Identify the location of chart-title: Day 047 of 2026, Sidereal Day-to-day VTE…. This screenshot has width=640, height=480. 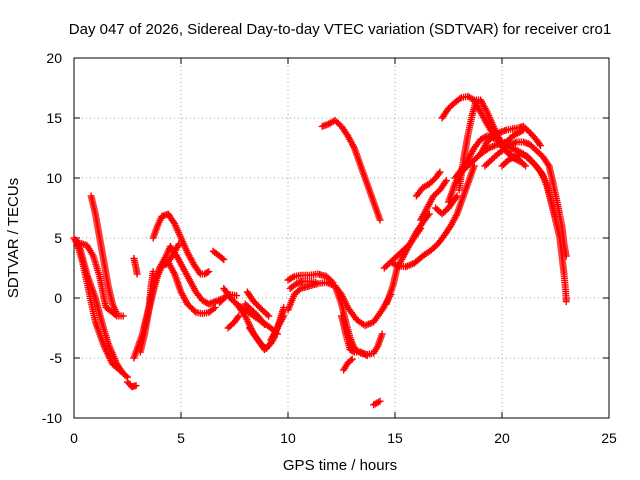
(340, 29).